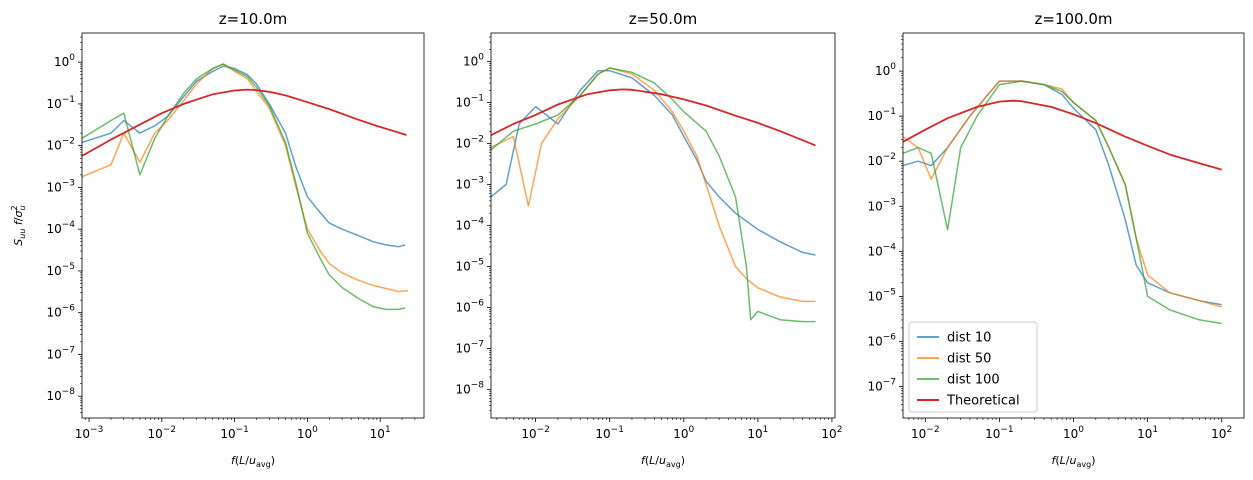 The width and height of the screenshot is (1253, 480). What do you see at coordinates (663, 19) in the screenshot?
I see `panel-title: z=50.0m` at bounding box center [663, 19].